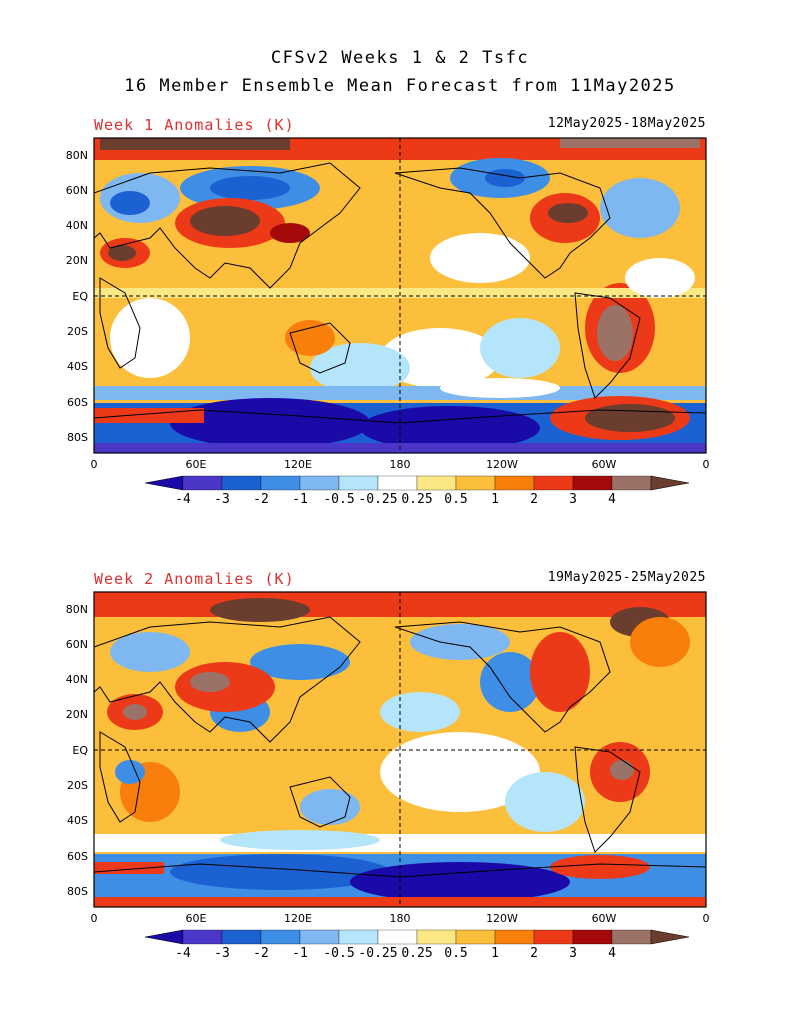 Image resolution: width=800 pixels, height=1032 pixels. Describe the element at coordinates (626, 577) in the screenshot. I see `week2-date-range: 19May2025-25May2025` at that location.